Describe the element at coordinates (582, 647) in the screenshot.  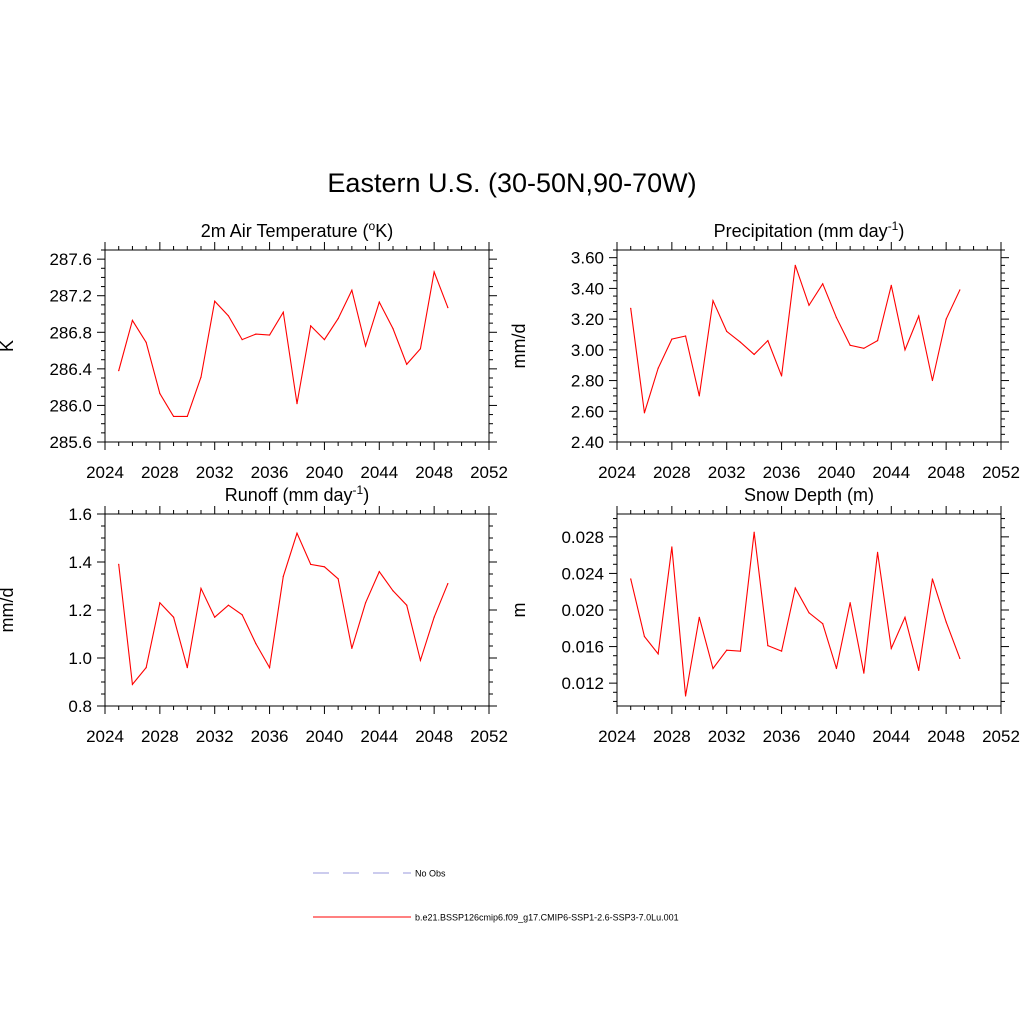
I see `y-tick-label: 0.016` at that location.